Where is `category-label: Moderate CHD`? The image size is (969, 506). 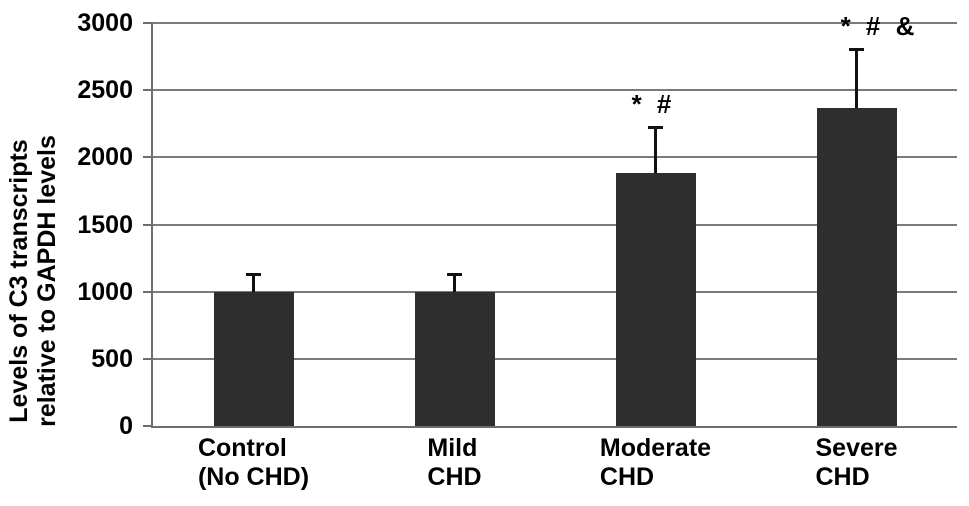
category-label: Moderate CHD is located at coordinates (655, 463).